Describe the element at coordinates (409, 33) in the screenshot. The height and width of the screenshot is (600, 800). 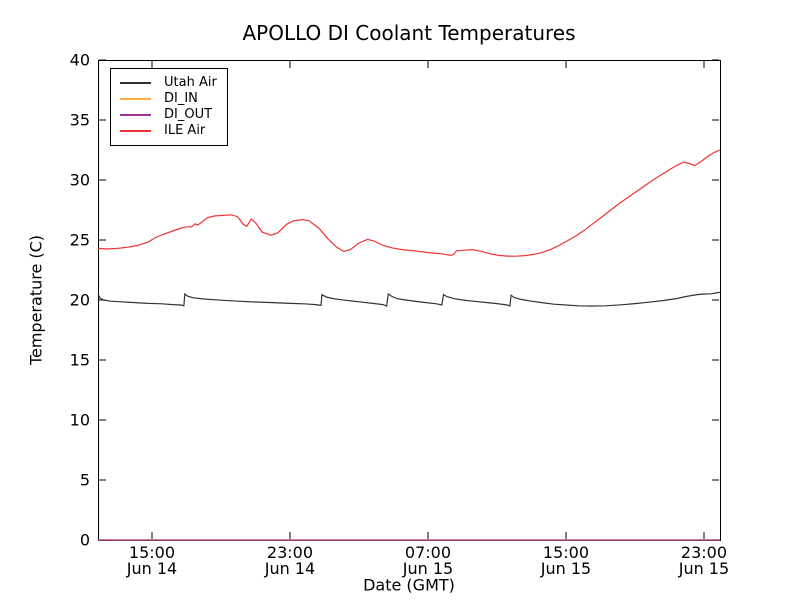
I see `chart-title: APOLLO DI Coolant Temperatures` at that location.